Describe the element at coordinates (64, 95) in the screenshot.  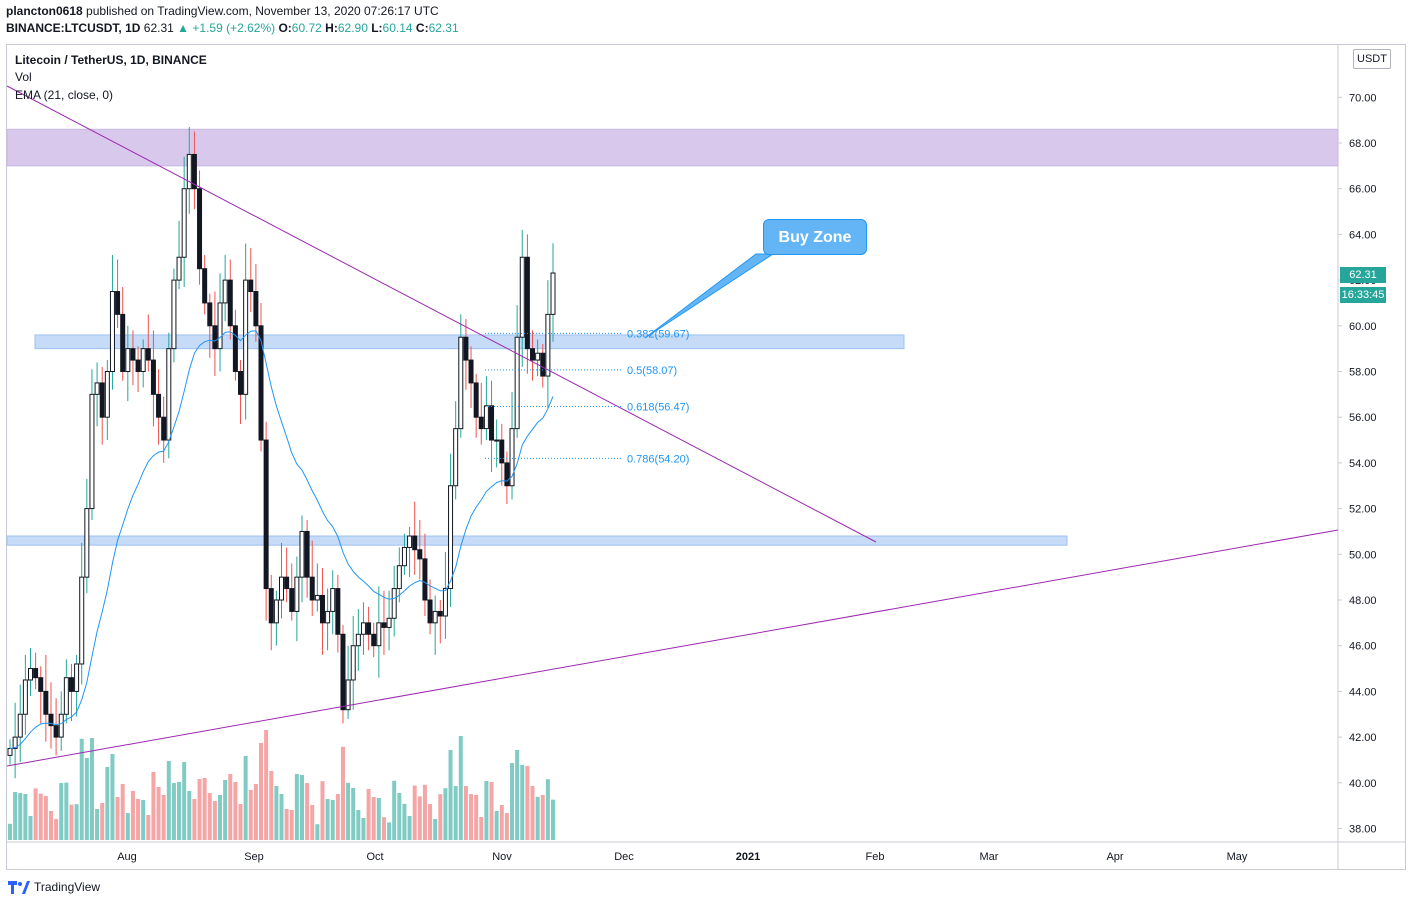
I see `legend-ema: EMA (21, close, 0)` at that location.